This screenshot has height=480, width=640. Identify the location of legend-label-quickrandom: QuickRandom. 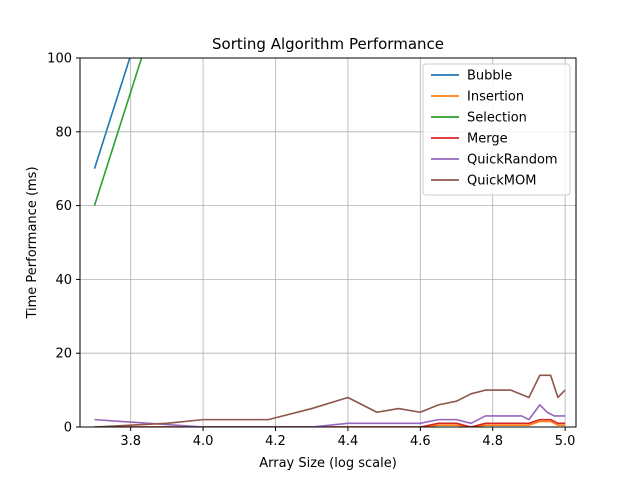
(512, 160).